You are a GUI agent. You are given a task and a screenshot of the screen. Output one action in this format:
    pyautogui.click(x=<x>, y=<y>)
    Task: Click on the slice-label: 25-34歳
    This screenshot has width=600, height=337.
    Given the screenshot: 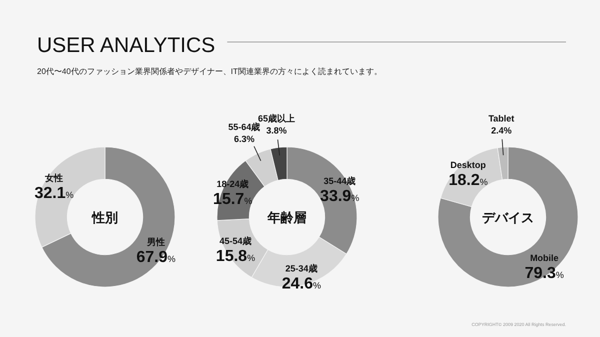 What is the action you would take?
    pyautogui.click(x=301, y=268)
    